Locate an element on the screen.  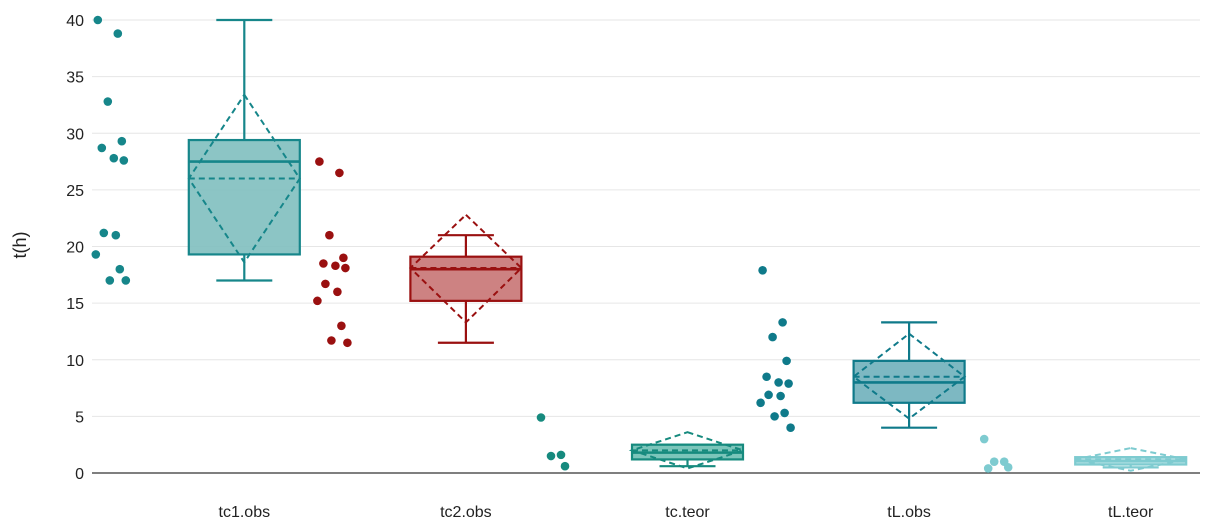
y-tick-label: 20 is located at coordinates (75, 248).